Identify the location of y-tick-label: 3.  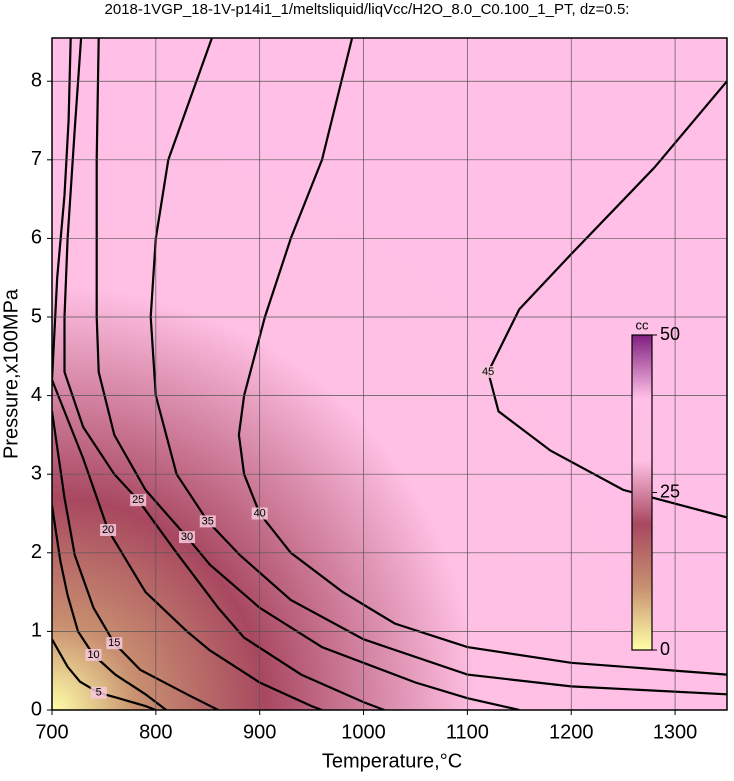
(36, 473).